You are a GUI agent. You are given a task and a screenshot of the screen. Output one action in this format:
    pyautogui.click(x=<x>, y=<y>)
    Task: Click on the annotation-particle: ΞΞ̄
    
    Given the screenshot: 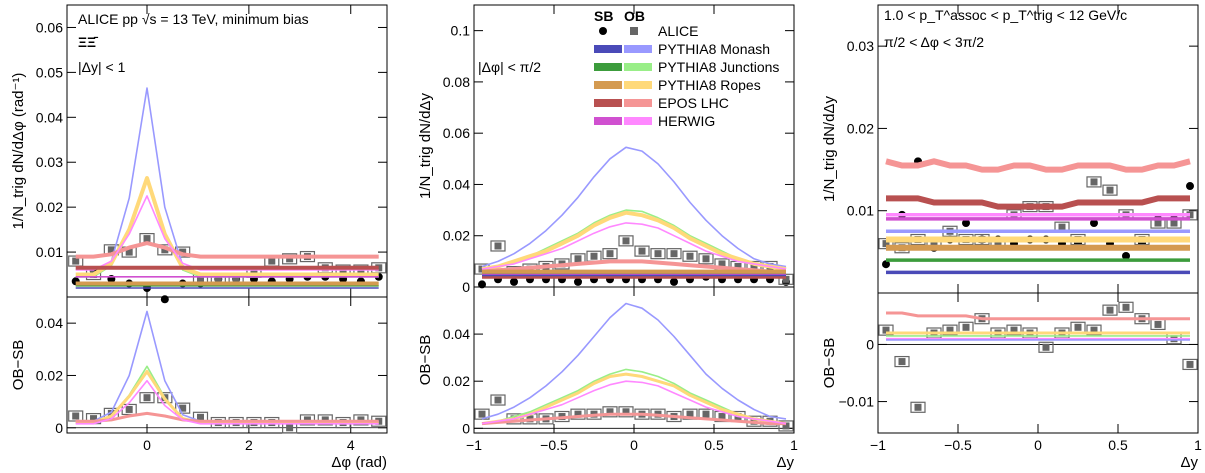 What is the action you would take?
    pyautogui.click(x=88, y=42)
    